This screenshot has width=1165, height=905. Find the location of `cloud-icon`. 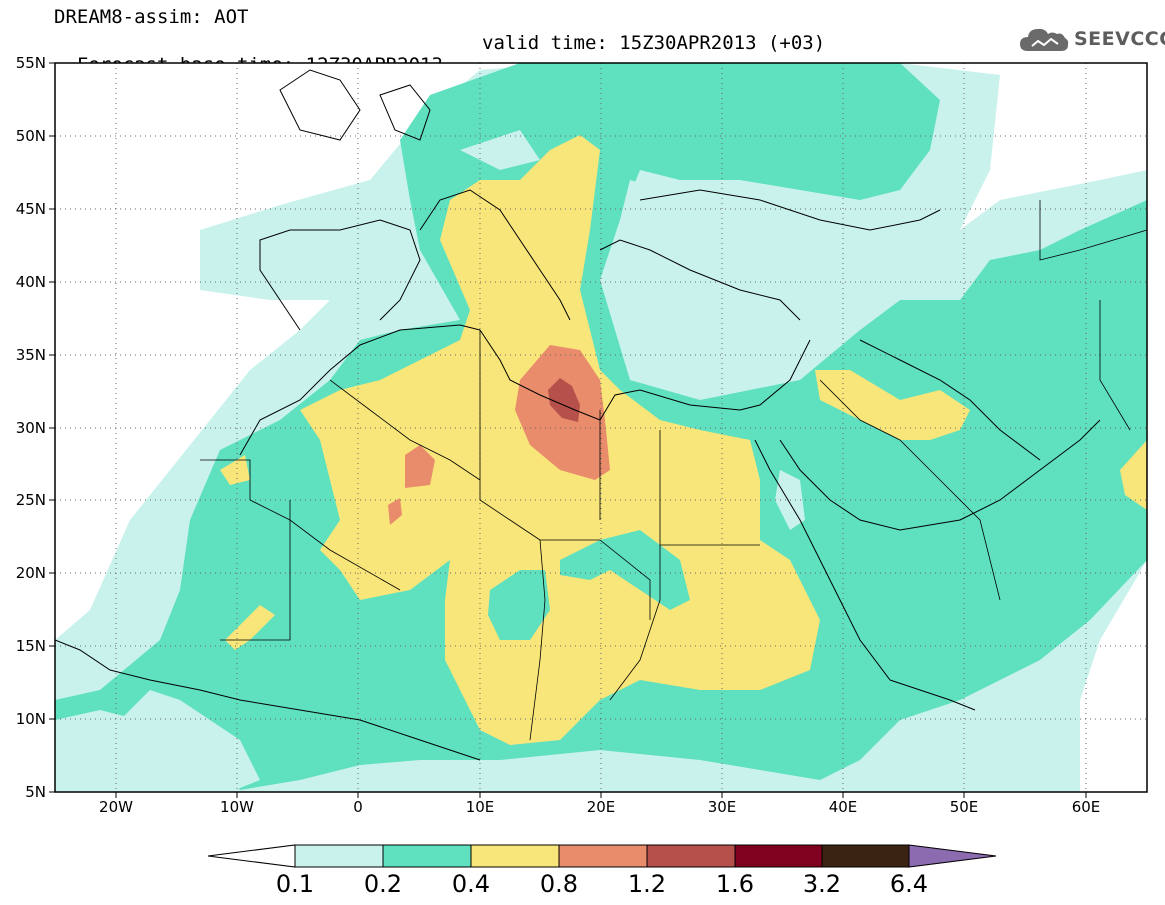

cloud-icon is located at coordinates (1044, 39).